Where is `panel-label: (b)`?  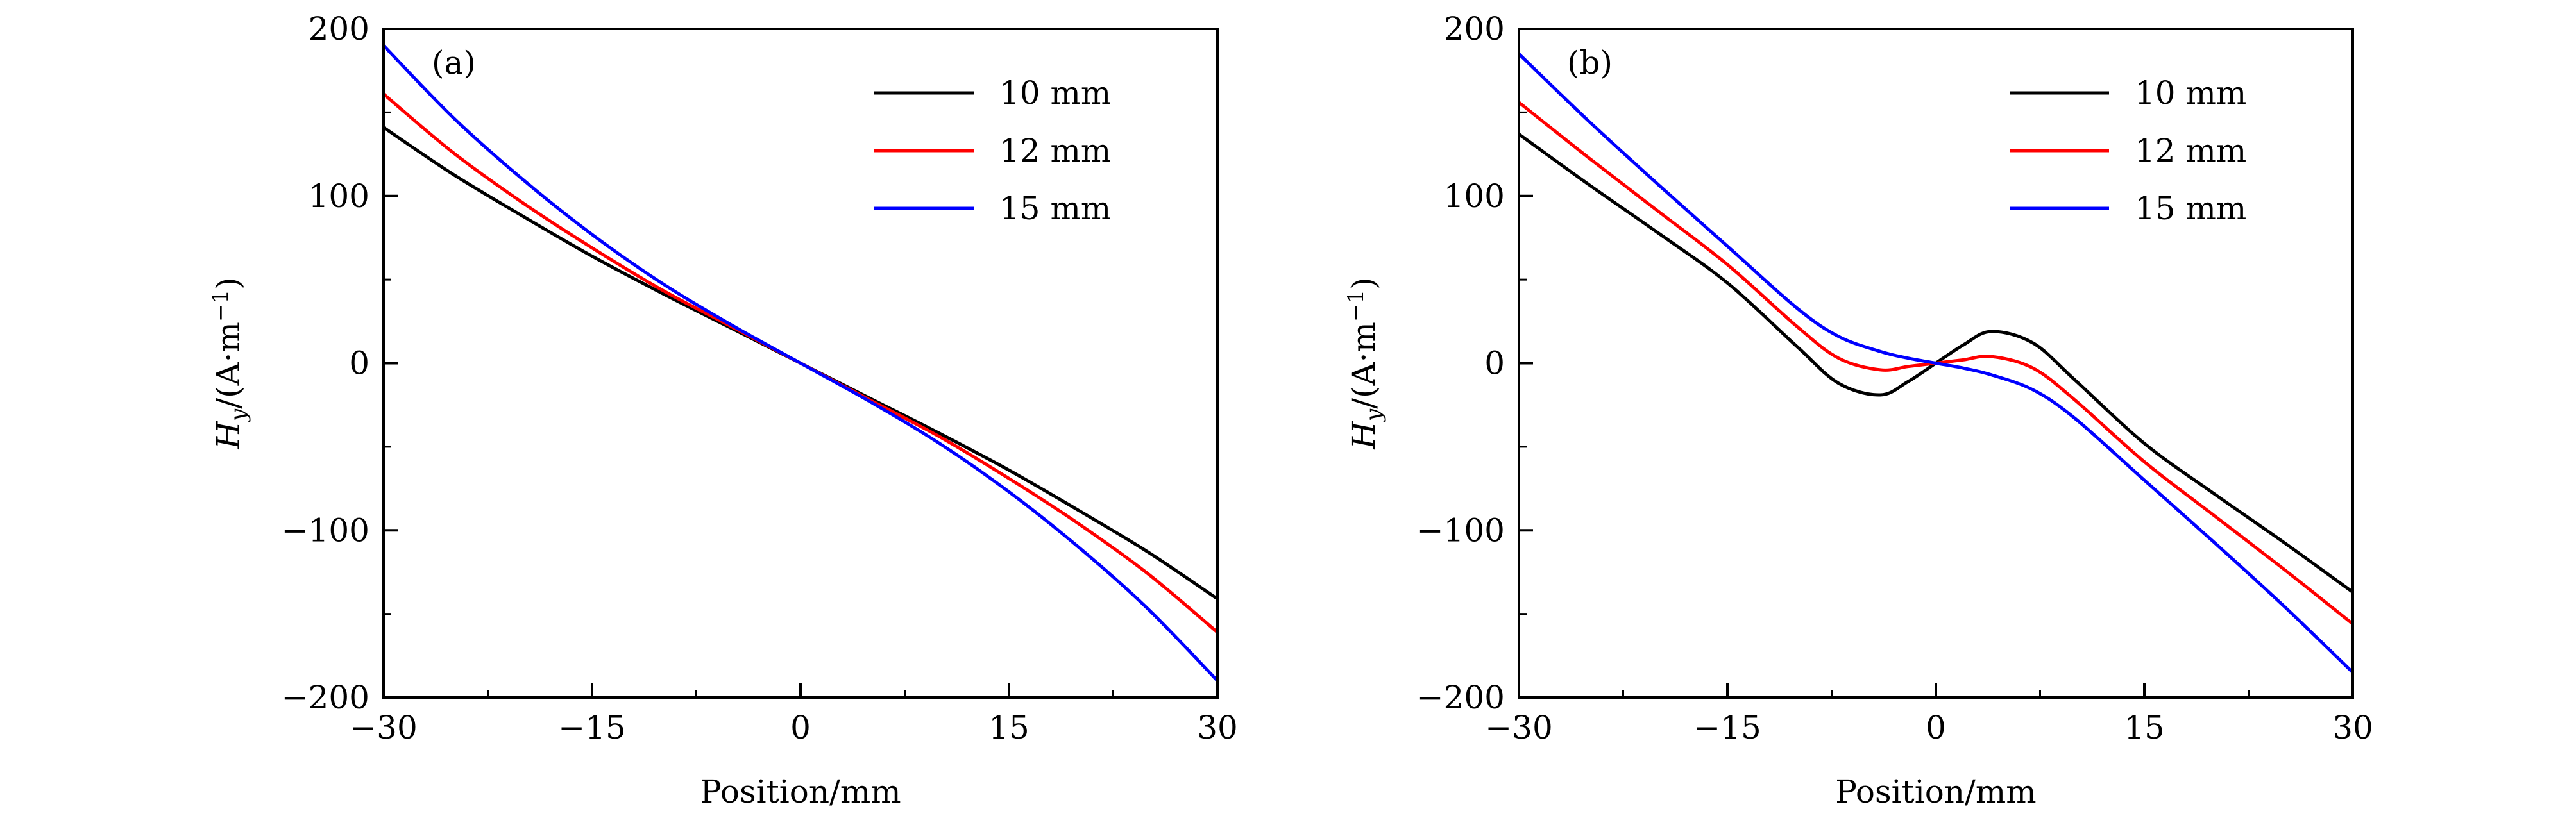
panel-label: (b) is located at coordinates (1590, 62).